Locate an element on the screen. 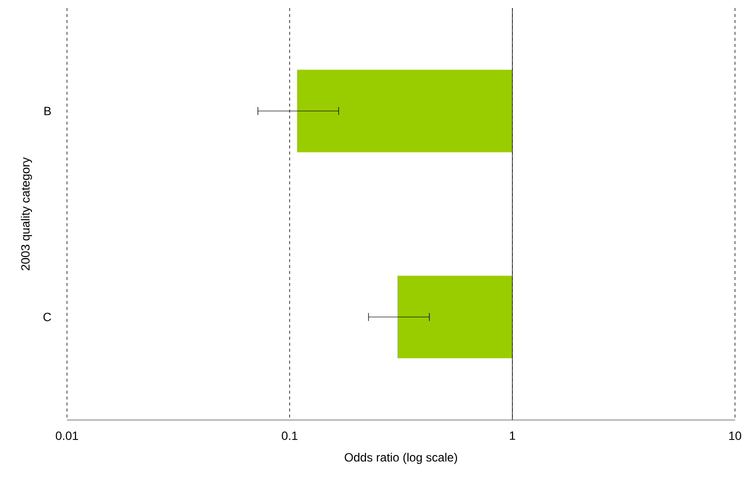  x-tick-label: 0.01 is located at coordinates (67, 436).